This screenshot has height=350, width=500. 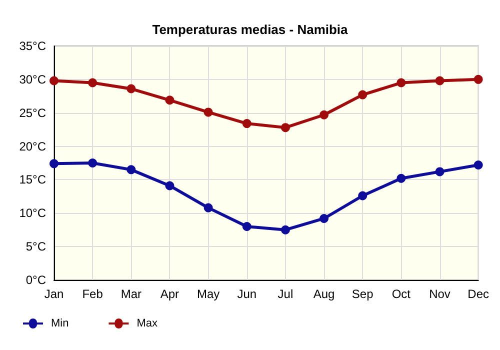 I want to click on x-tick-label: Dec, so click(x=478, y=294).